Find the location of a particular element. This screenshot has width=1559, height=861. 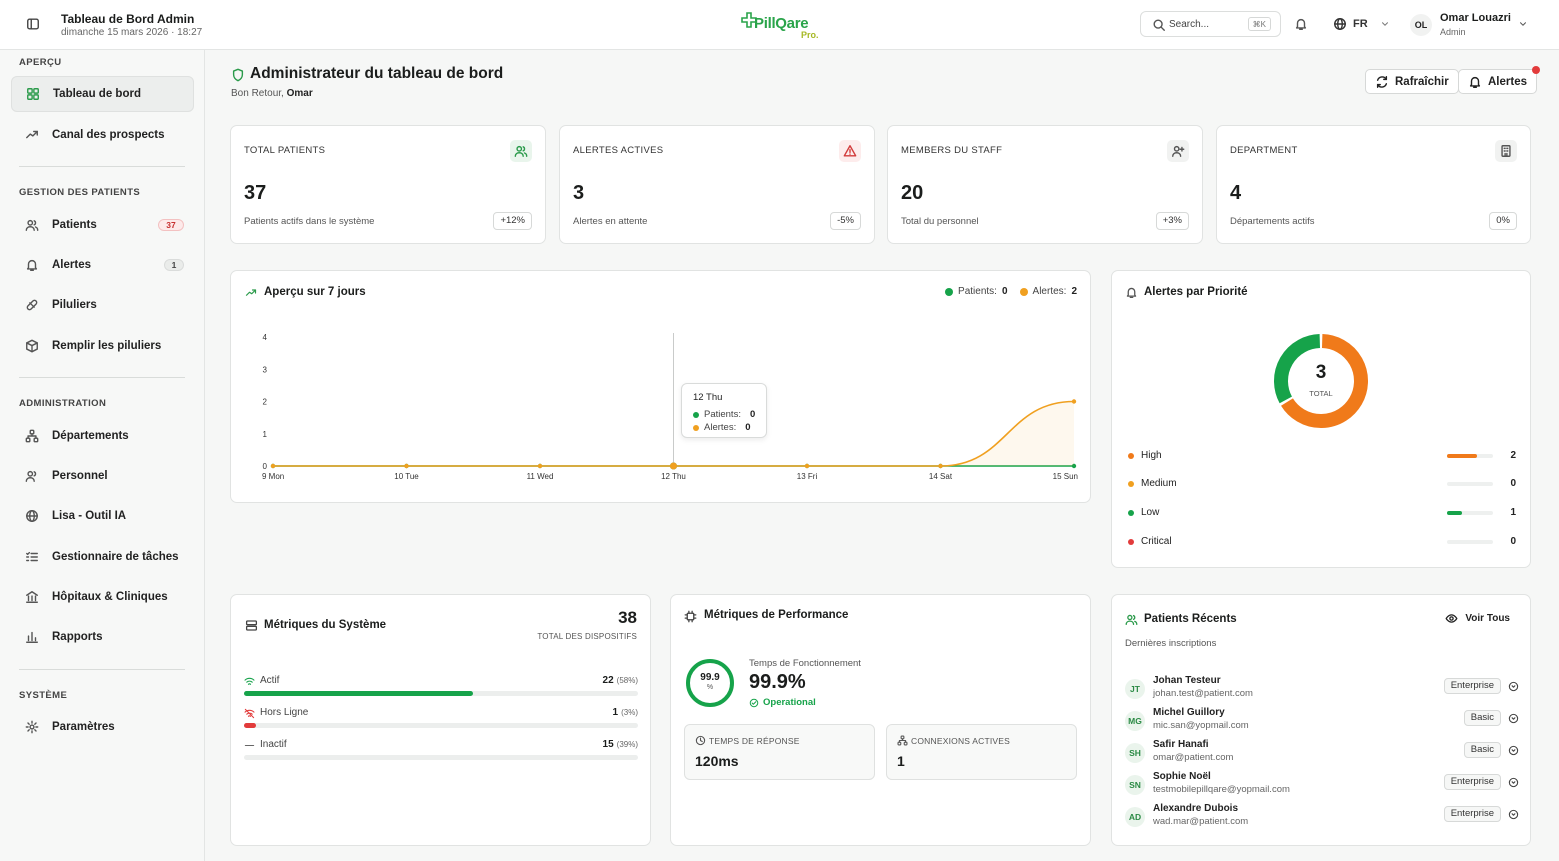

sidebar-item-staff: Personnel is located at coordinates (102, 476).